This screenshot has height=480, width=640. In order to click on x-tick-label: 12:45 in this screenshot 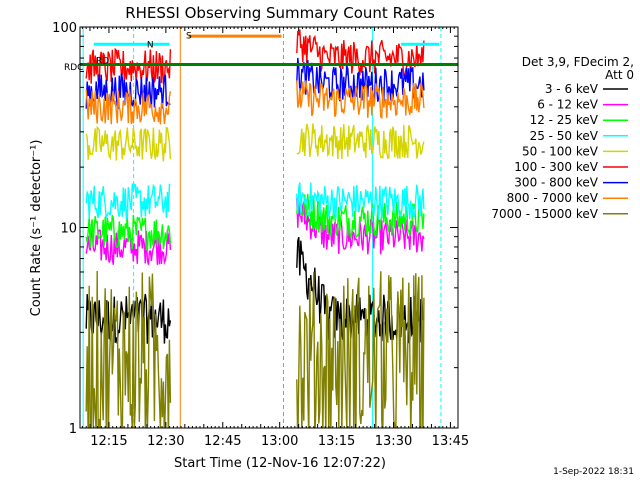, I will do `click(222, 441)`.